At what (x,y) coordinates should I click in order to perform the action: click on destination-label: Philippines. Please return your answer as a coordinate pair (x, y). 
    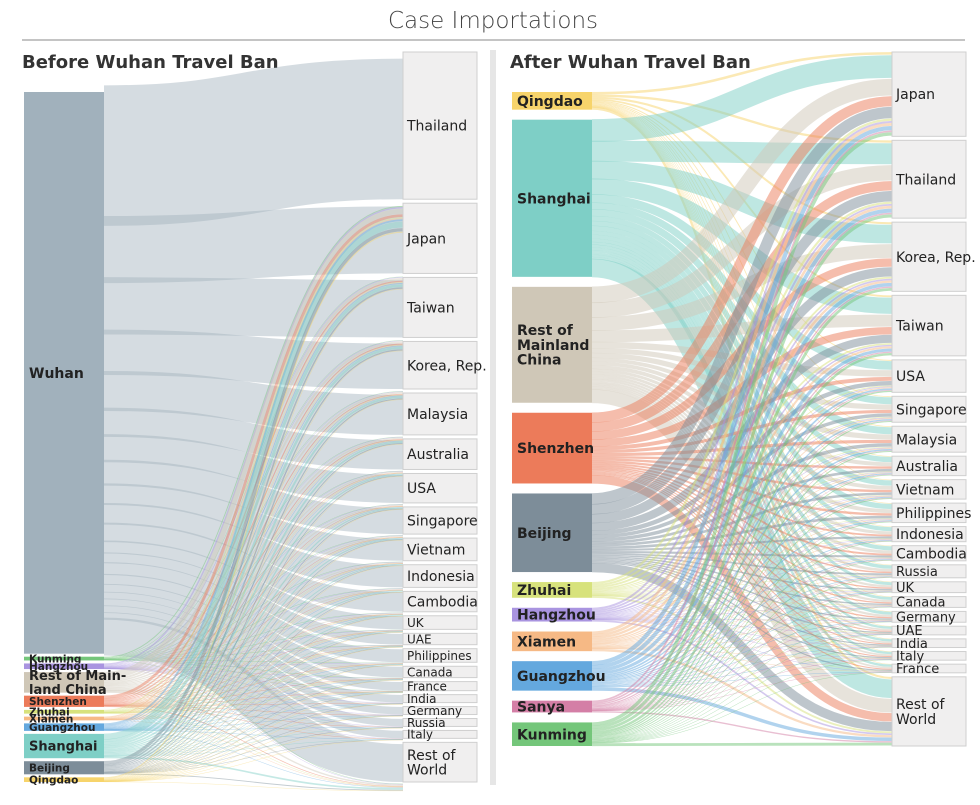
    Looking at the image, I should click on (933, 514).